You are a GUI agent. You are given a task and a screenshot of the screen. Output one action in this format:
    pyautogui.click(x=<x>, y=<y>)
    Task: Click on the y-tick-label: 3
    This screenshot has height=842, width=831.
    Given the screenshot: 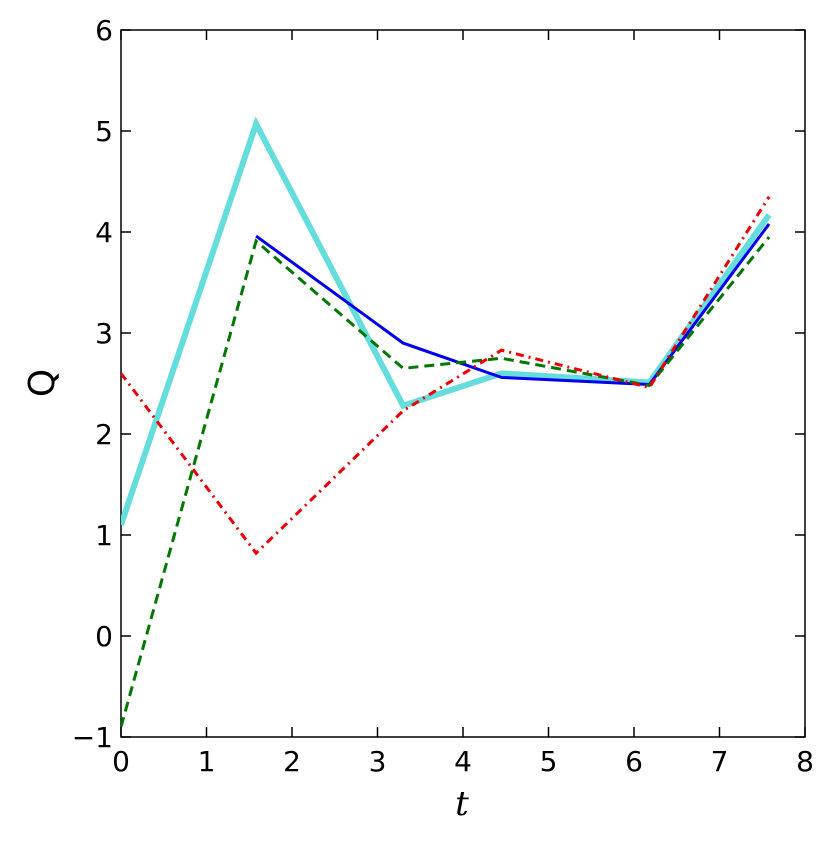 What is the action you would take?
    pyautogui.click(x=104, y=333)
    